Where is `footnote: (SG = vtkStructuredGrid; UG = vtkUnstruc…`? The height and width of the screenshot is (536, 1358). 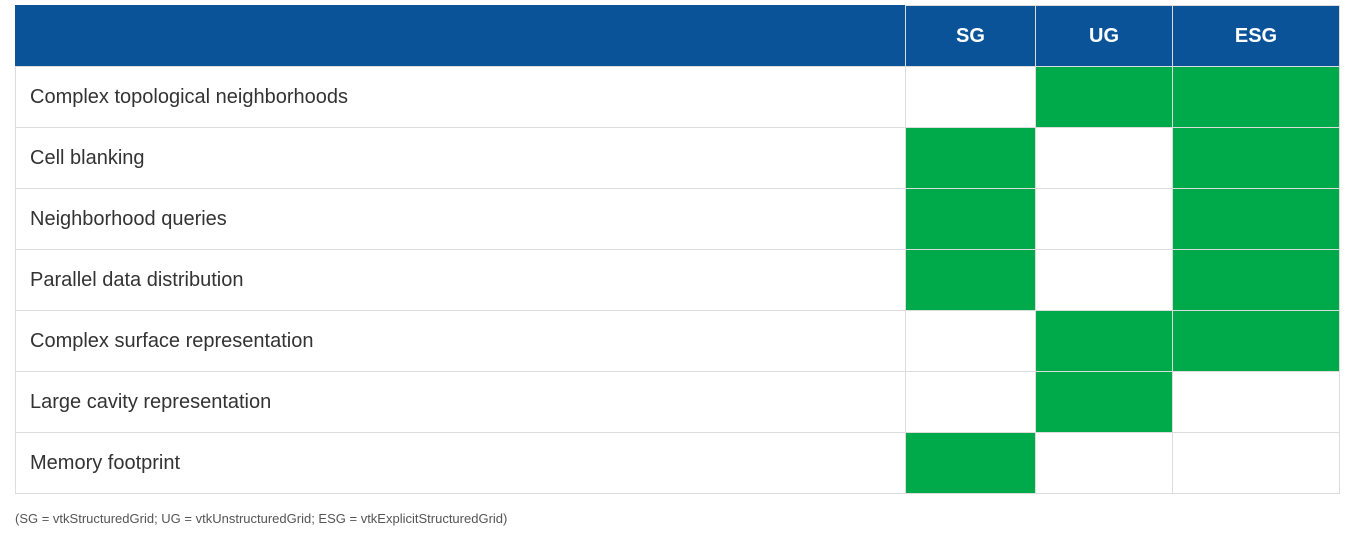
footnote: (SG = vtkStructuredGrid; UG = vtkUnstruc… is located at coordinates (261, 518).